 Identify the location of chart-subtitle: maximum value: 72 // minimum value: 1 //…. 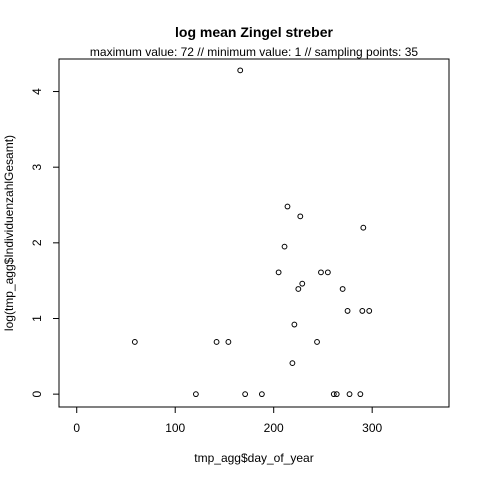
(254, 52).